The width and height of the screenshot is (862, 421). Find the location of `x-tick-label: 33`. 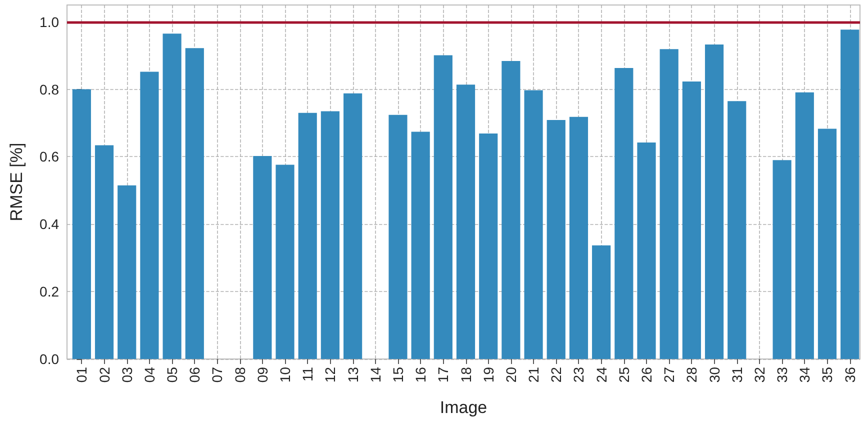

x-tick-label: 33 is located at coordinates (782, 374).